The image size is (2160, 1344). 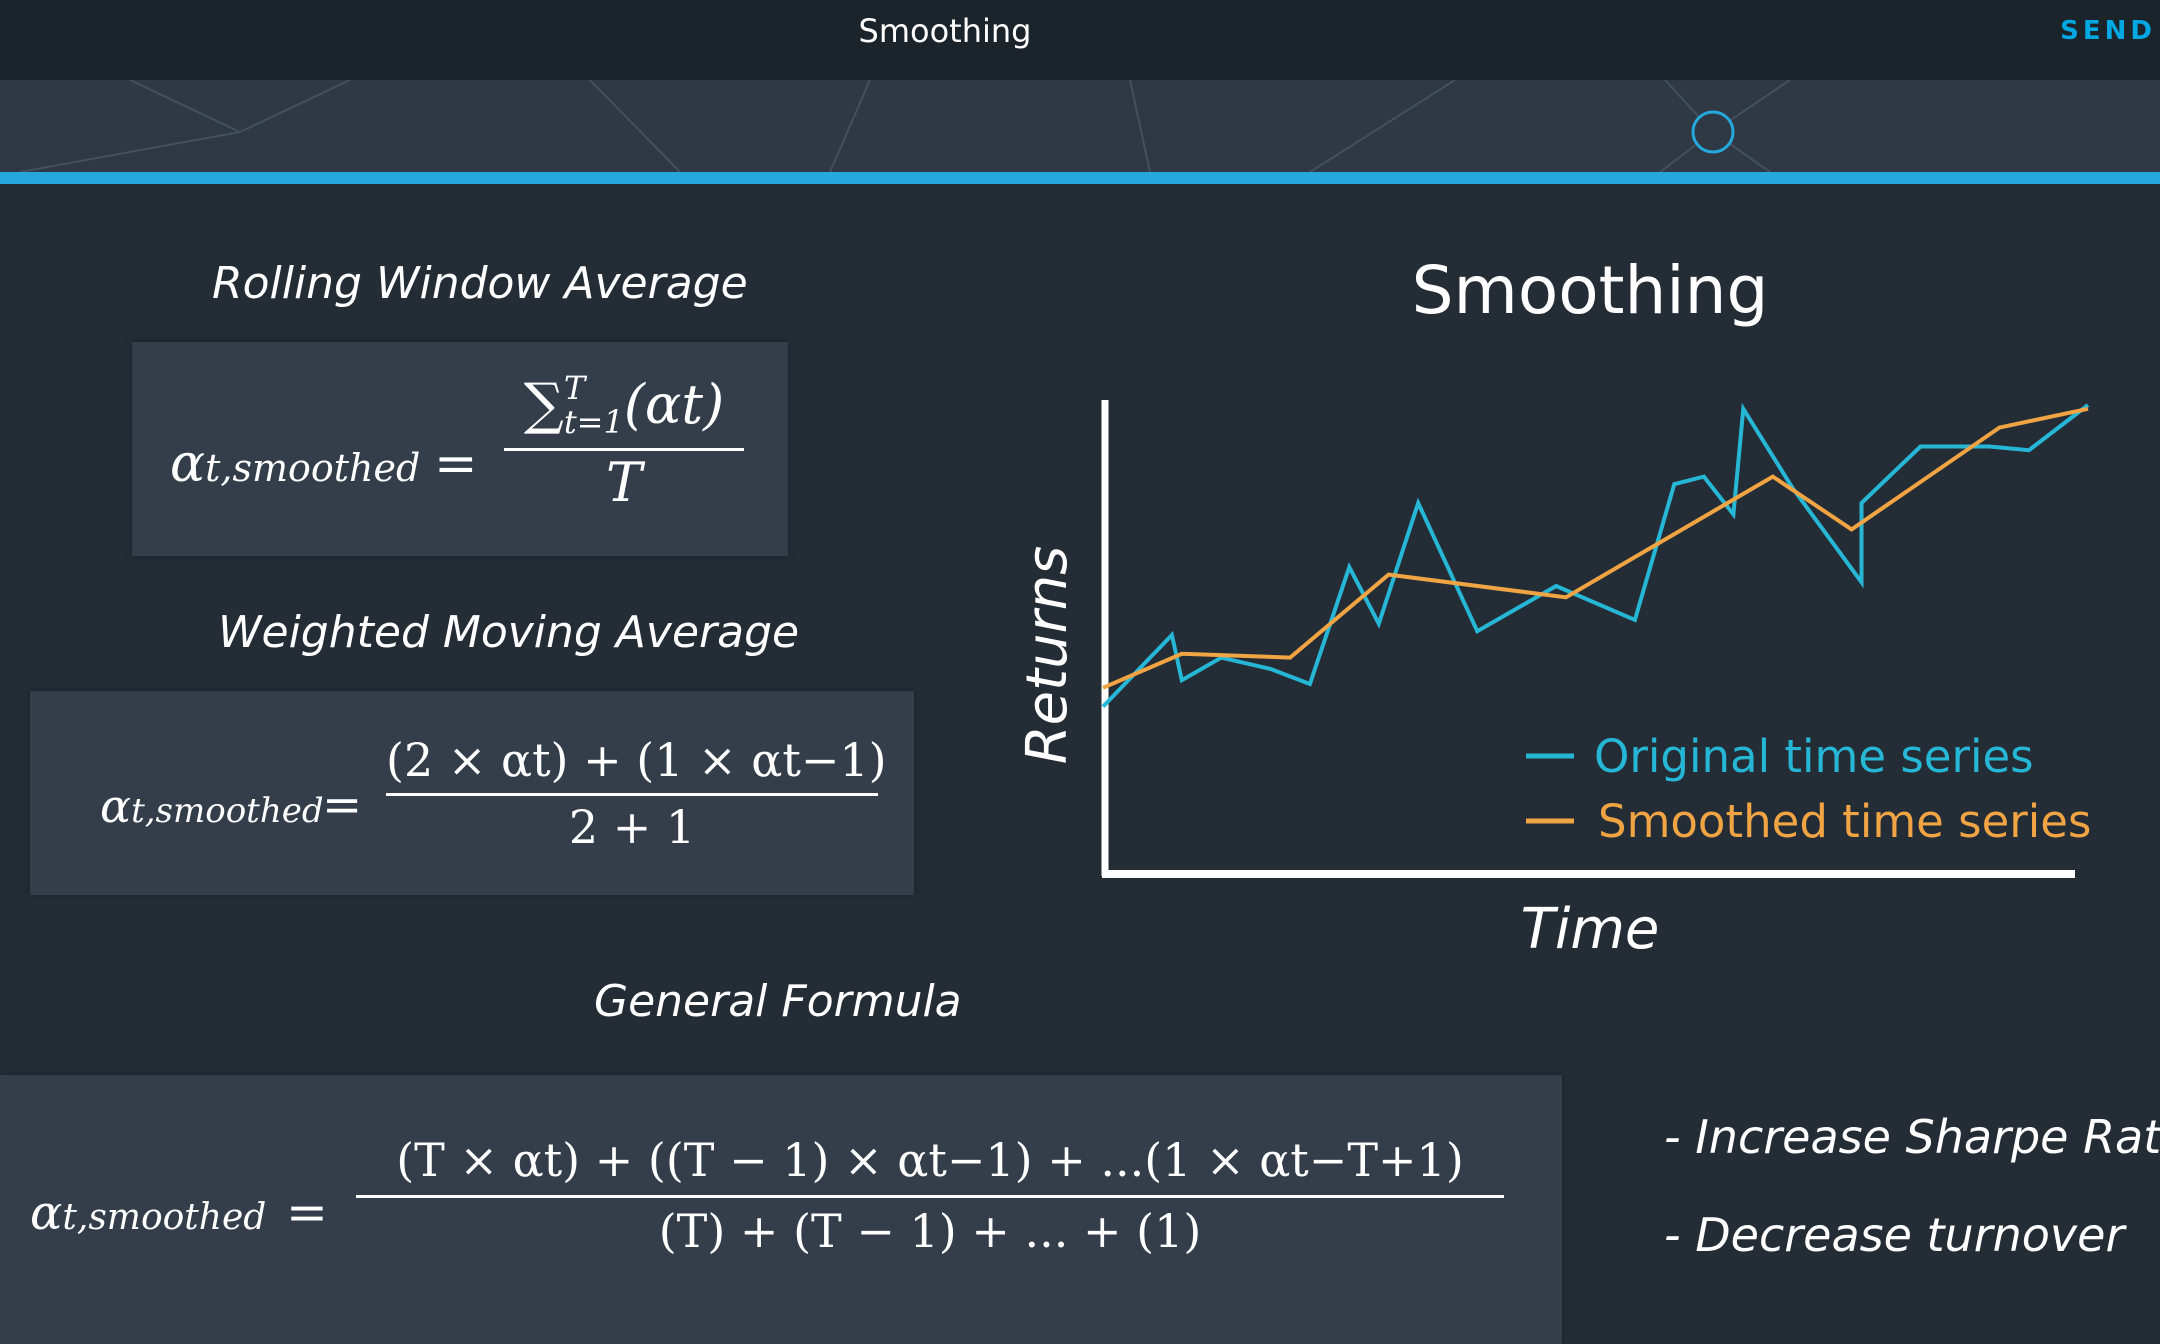 I want to click on bullet-sharpe-ratio: - Increase Sharpe Ratio, so click(x=1912, y=1137).